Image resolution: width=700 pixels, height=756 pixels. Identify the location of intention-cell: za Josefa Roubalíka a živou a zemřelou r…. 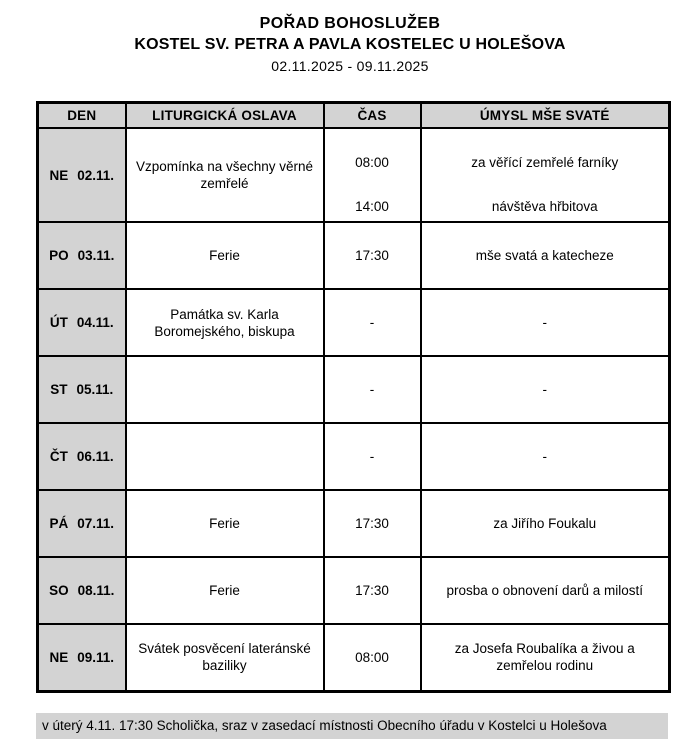
(545, 657).